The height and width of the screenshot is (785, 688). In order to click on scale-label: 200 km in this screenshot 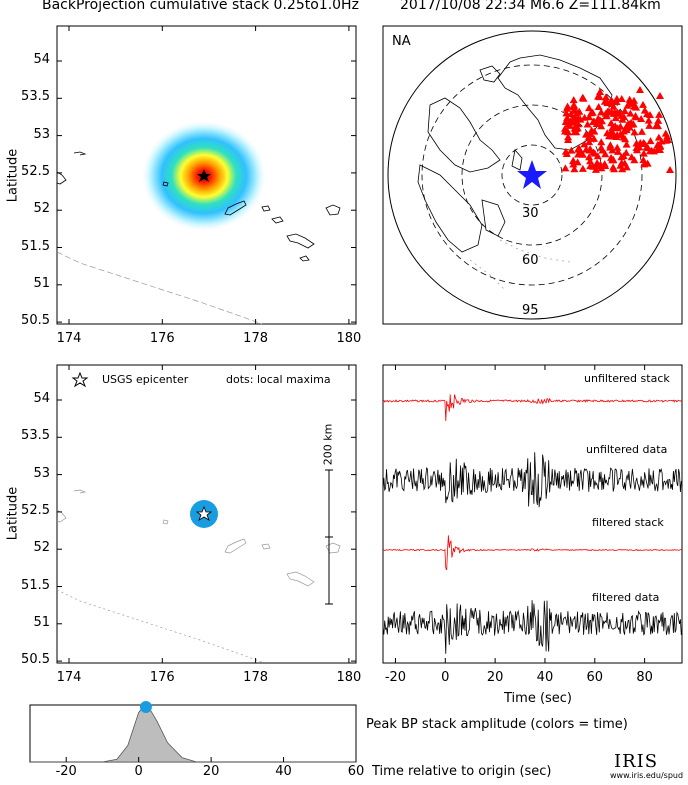, I will do `click(328, 444)`.